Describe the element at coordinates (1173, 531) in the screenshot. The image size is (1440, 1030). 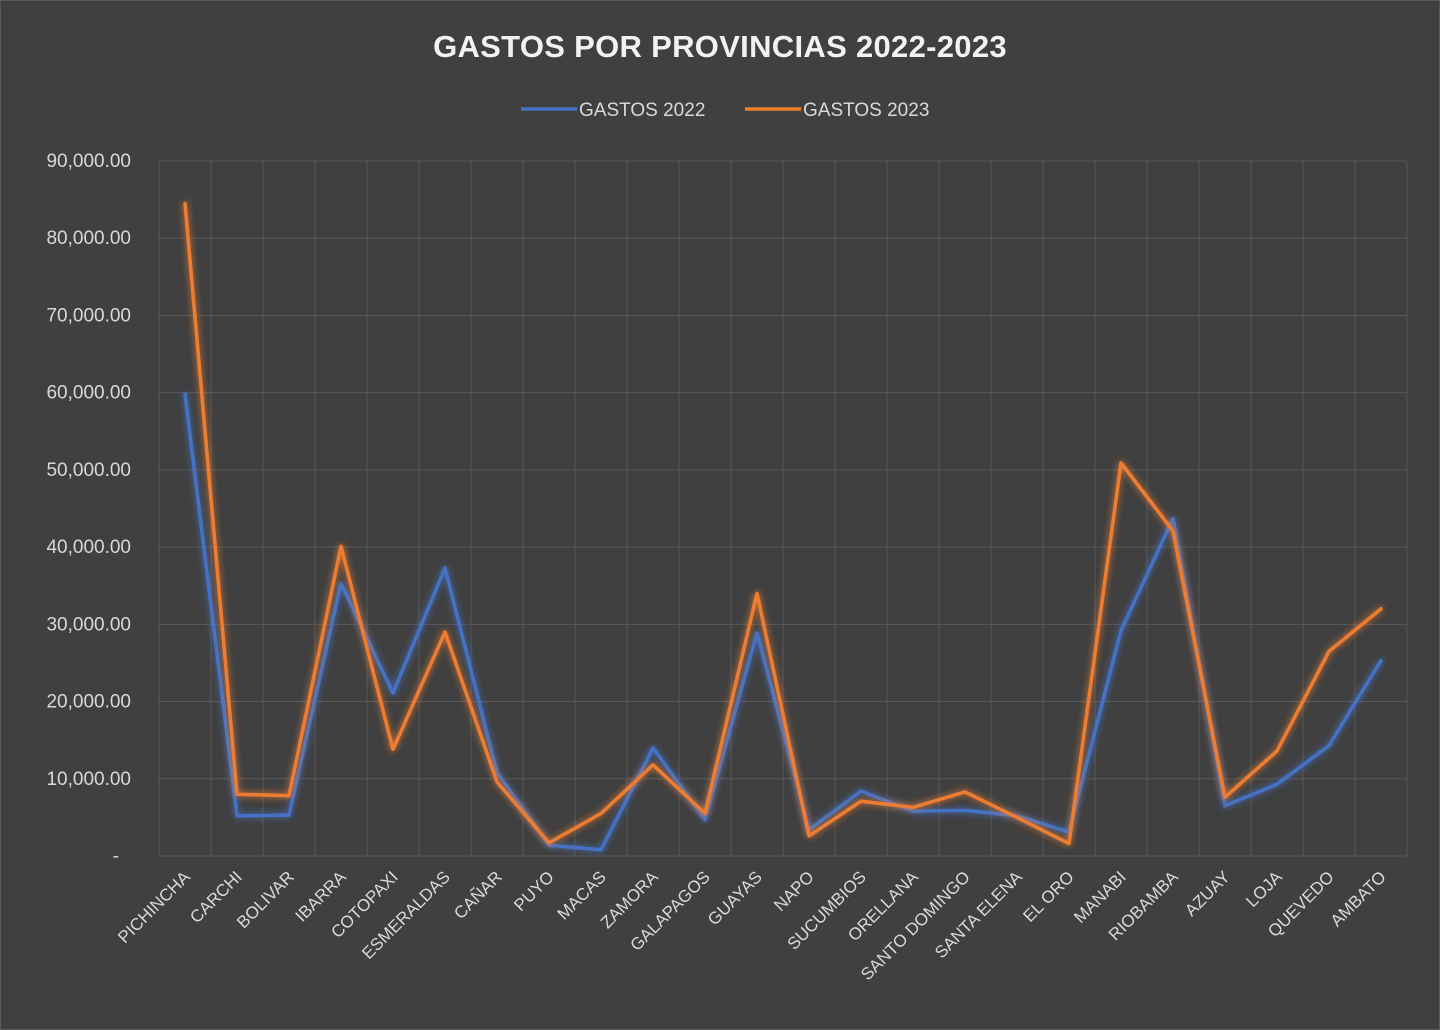
I see `data-point: GASTOS 2023 — RIOBAMBA: 42100` at that location.